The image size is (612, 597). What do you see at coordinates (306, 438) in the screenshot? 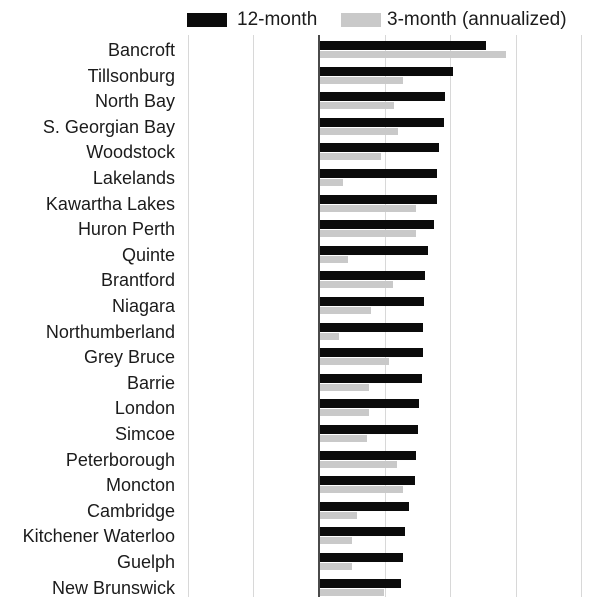
I see `bar-row: Simcoe` at bounding box center [306, 438].